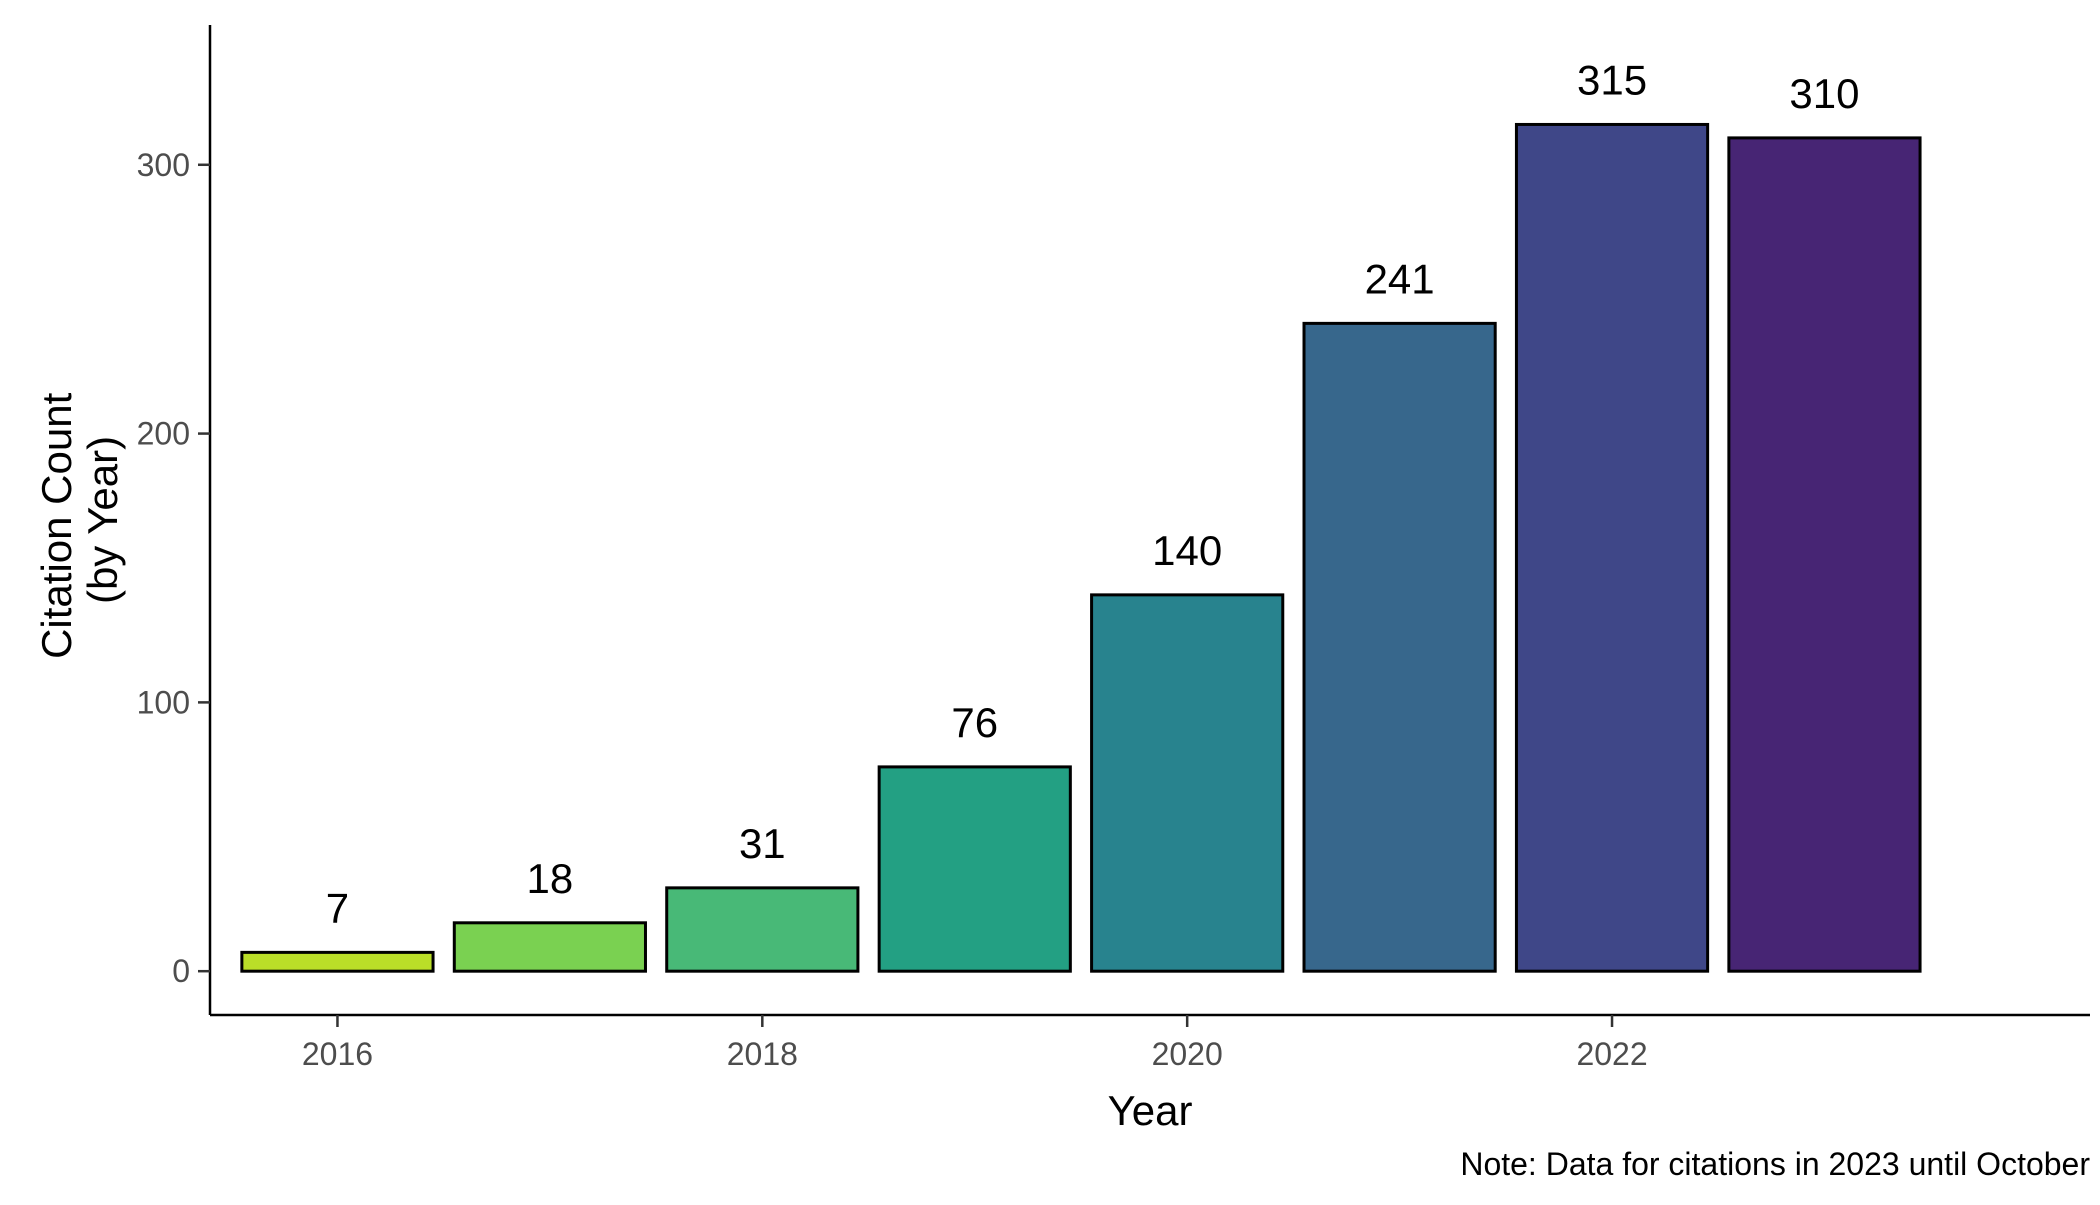 This screenshot has height=1205, width=2100. What do you see at coordinates (1612, 79) in the screenshot?
I see `data-label-2022: 315` at bounding box center [1612, 79].